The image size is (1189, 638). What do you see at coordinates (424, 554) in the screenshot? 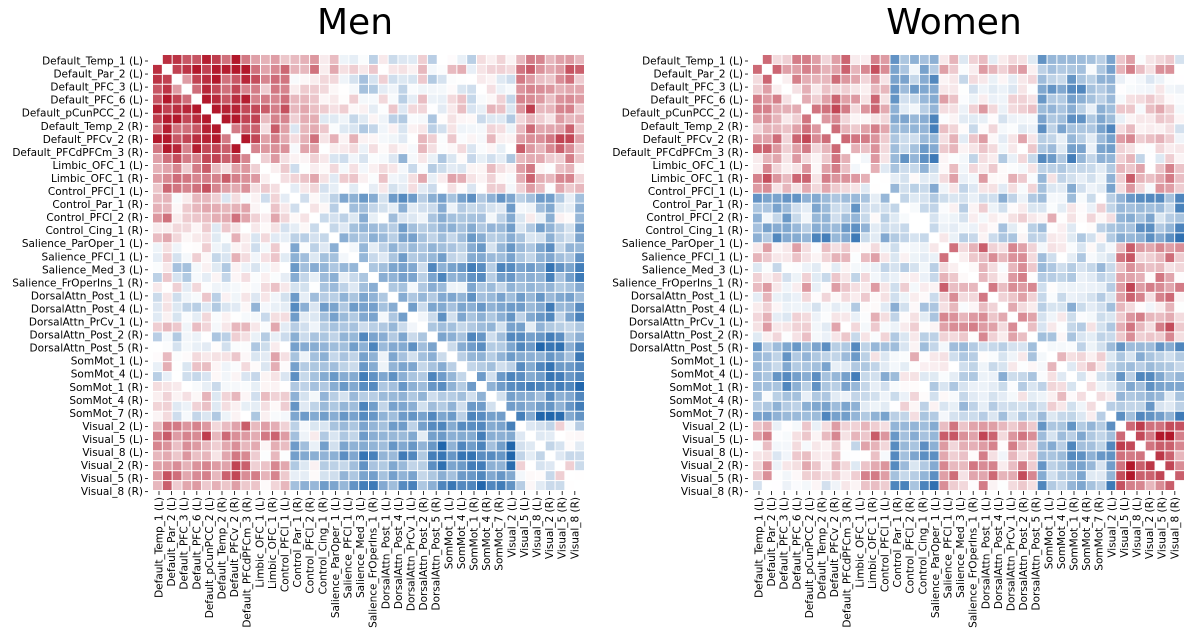
I see `x-tick-label: DorsalAttn_Post_2 (R)` at bounding box center [424, 554].